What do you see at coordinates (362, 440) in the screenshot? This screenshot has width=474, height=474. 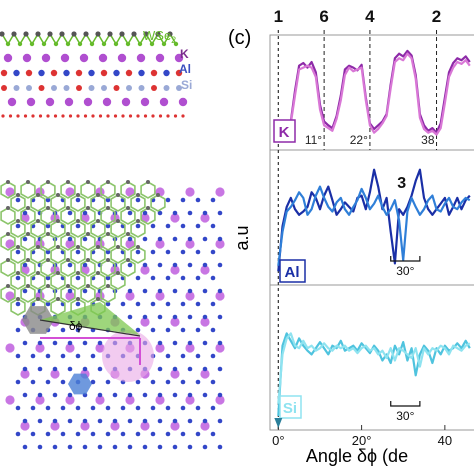 I see `x-tick-label: 20°` at bounding box center [362, 440].